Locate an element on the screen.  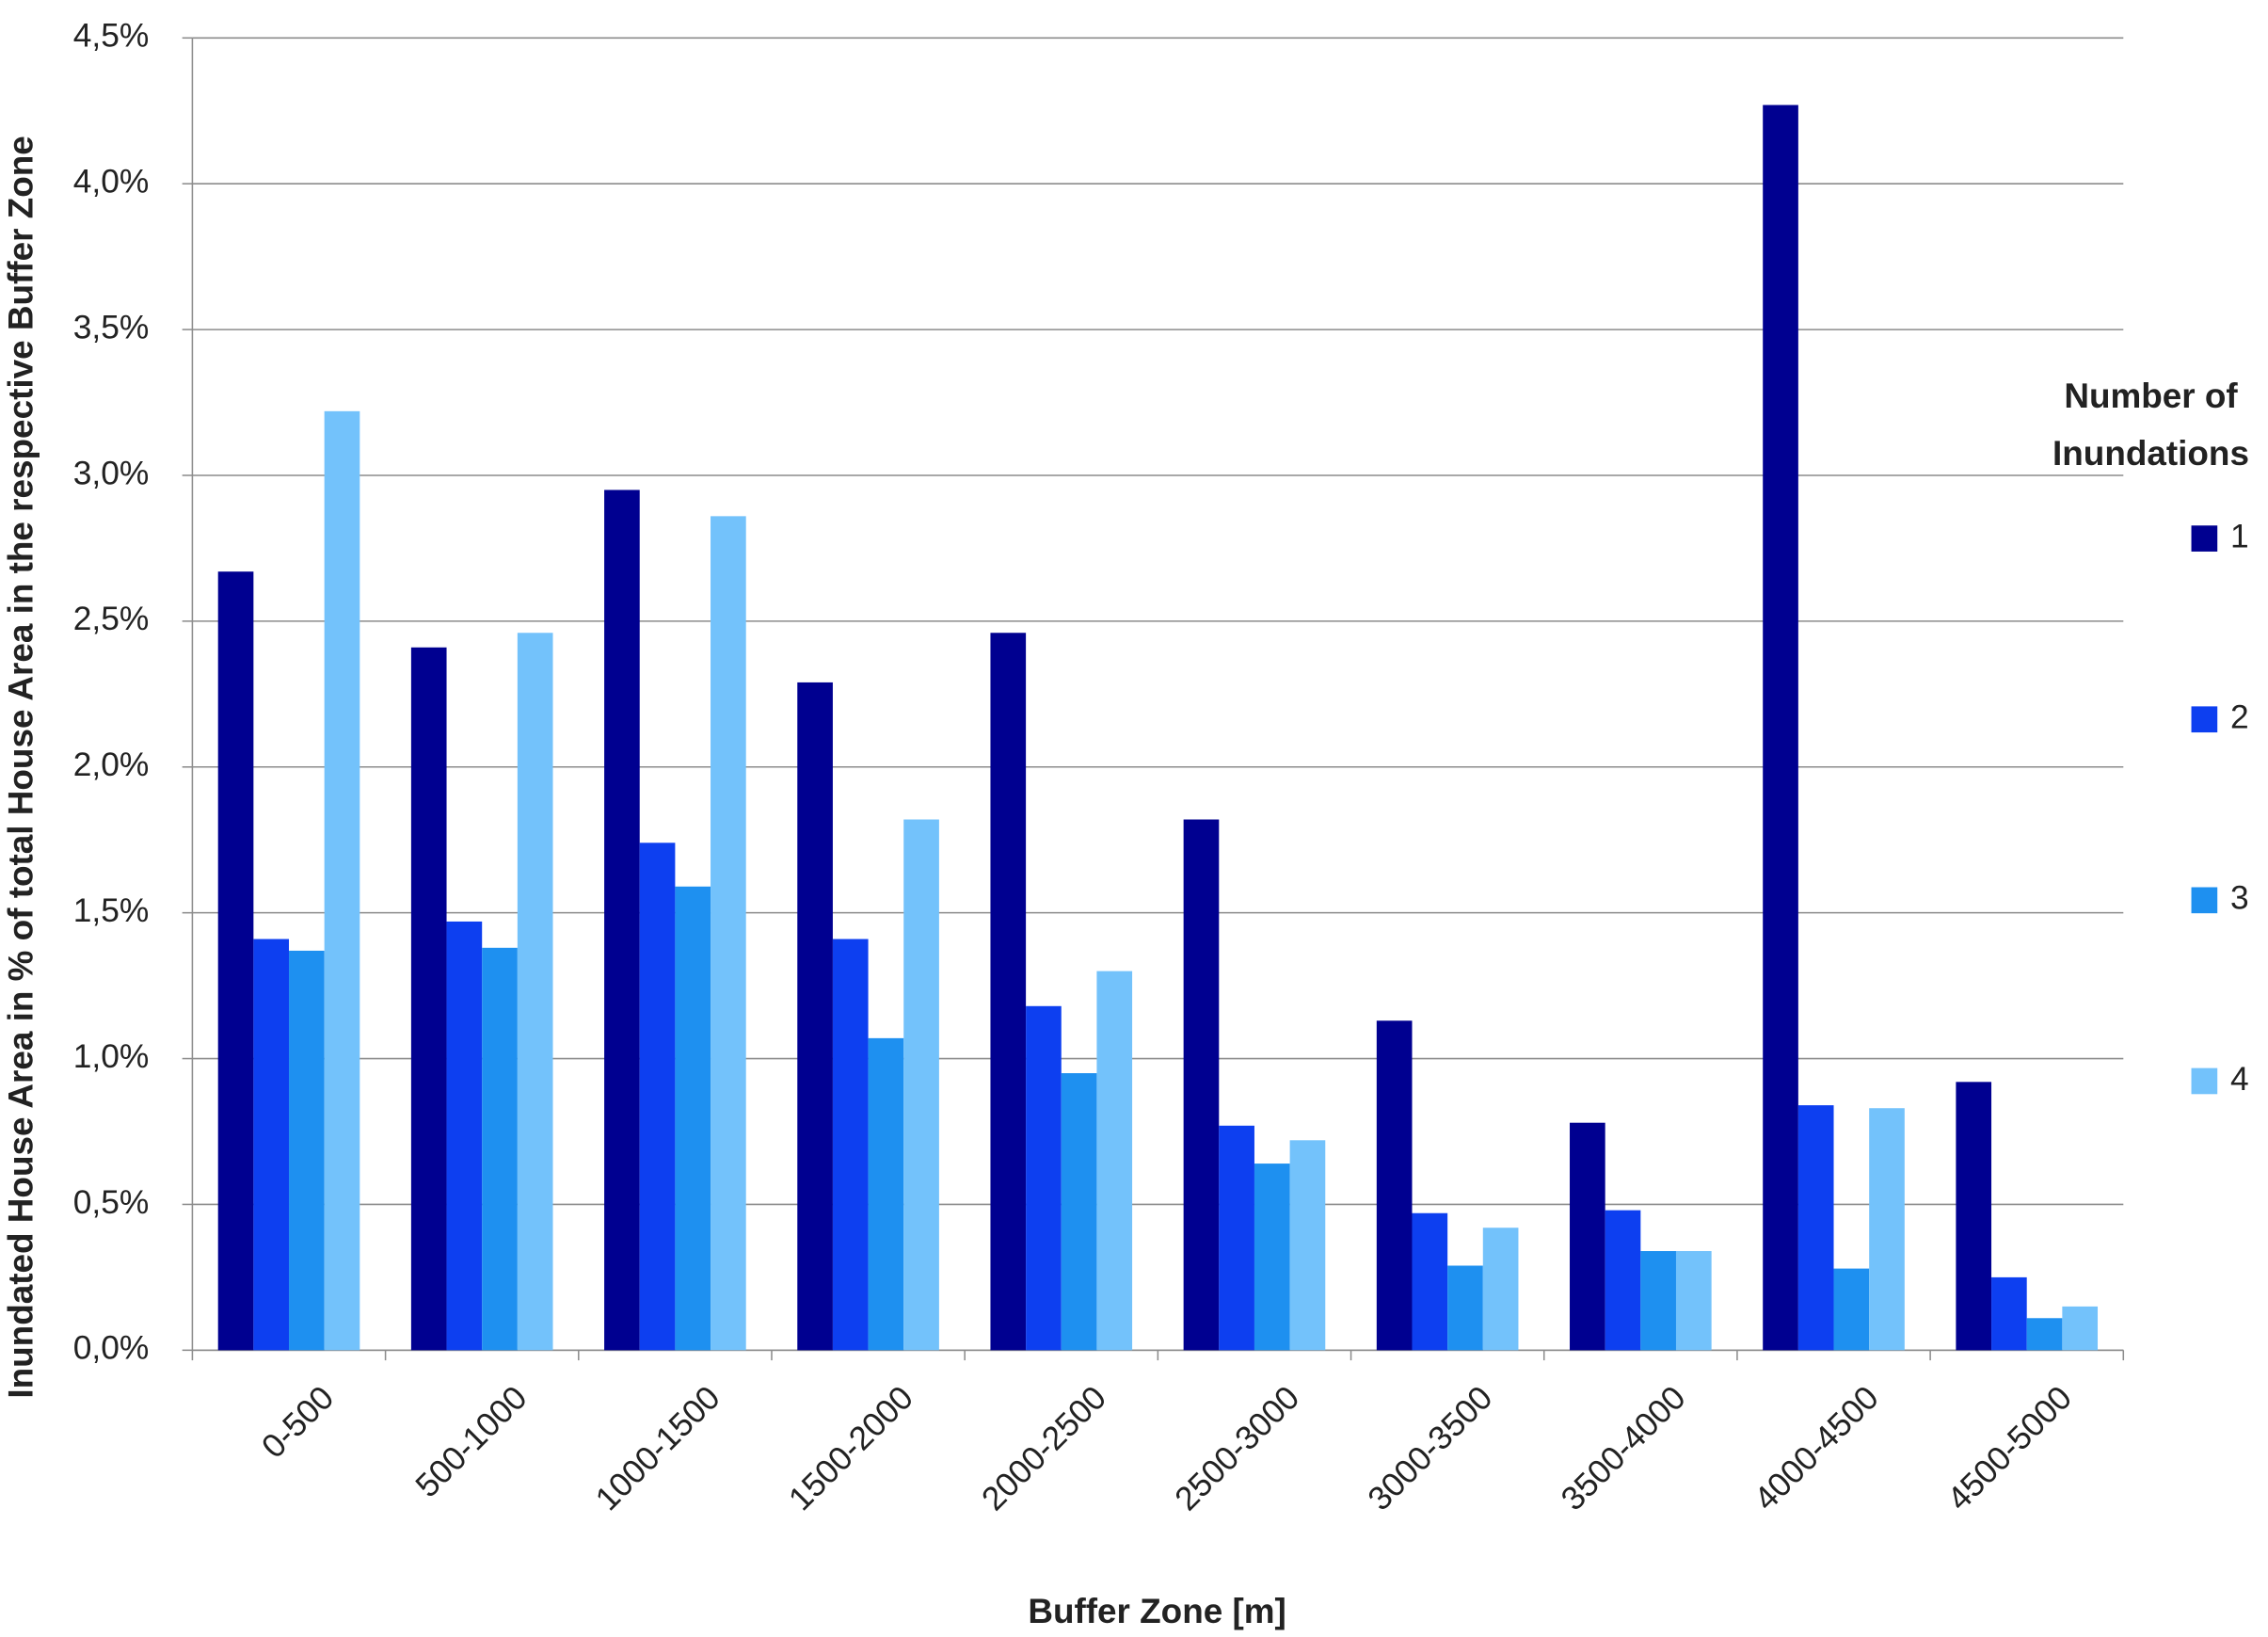
y-tick-label: 4,0% is located at coordinates (111, 183).